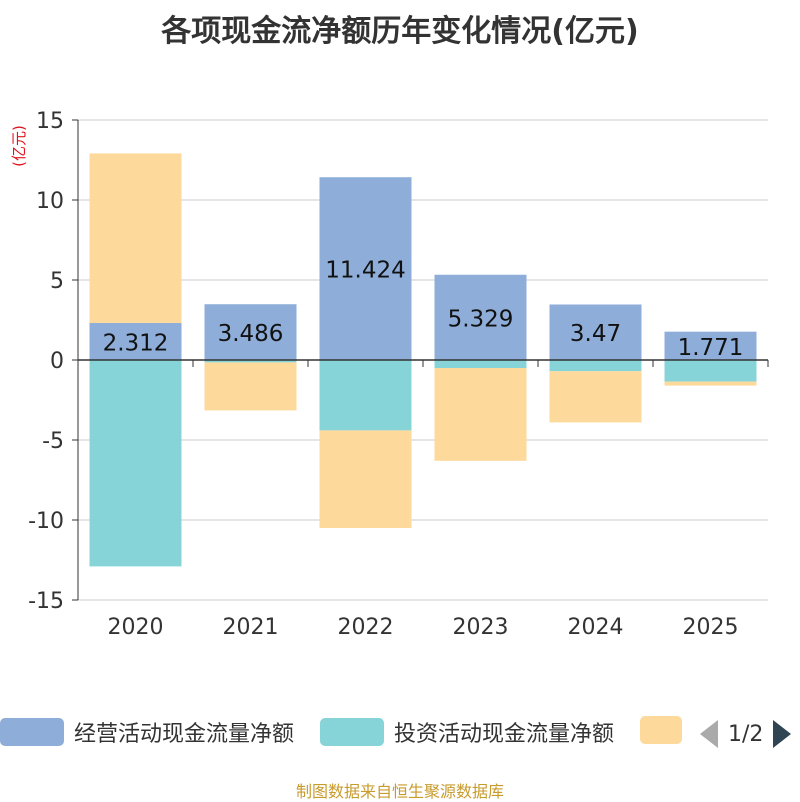 The width and height of the screenshot is (800, 802). What do you see at coordinates (135, 238) in the screenshot?
I see `bar-series2-2020` at bounding box center [135, 238].